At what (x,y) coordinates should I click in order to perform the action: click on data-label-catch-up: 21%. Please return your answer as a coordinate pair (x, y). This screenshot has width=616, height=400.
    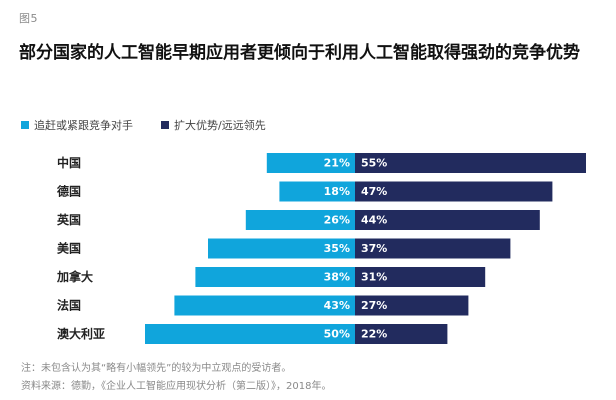
    Looking at the image, I should click on (337, 163).